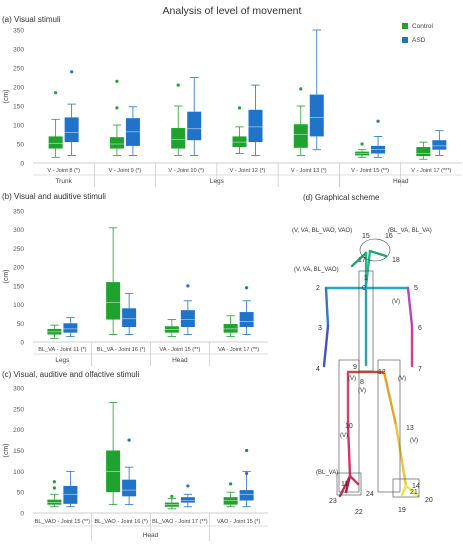 This screenshot has height=550, width=463. What do you see at coordinates (31, 19) in the screenshot?
I see `panel-title: (a) Visual stimuli` at bounding box center [31, 19].